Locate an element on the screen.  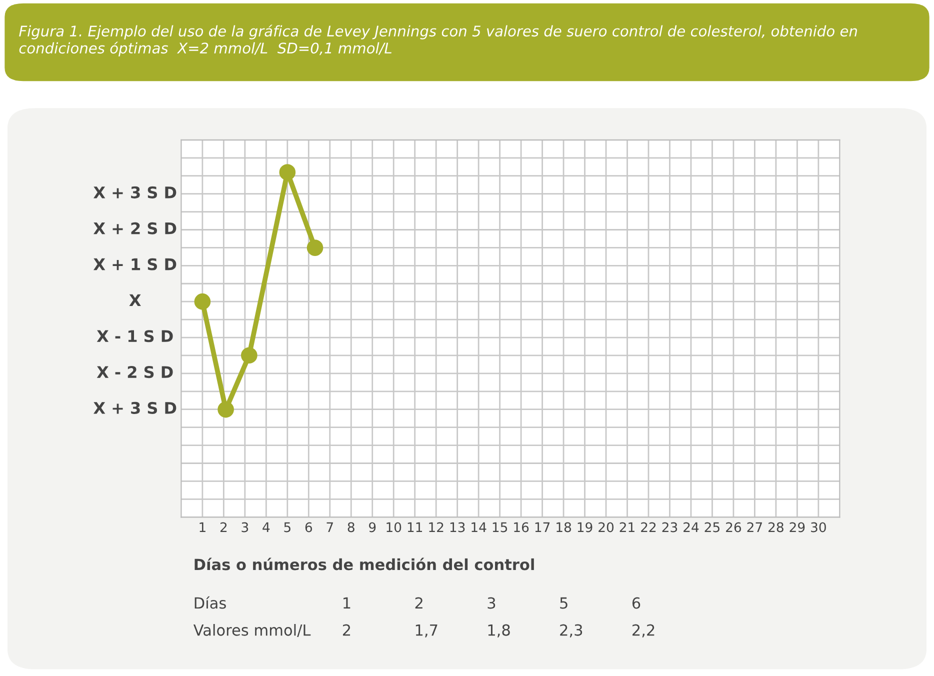
x-tick-label: 11 is located at coordinates (415, 527).